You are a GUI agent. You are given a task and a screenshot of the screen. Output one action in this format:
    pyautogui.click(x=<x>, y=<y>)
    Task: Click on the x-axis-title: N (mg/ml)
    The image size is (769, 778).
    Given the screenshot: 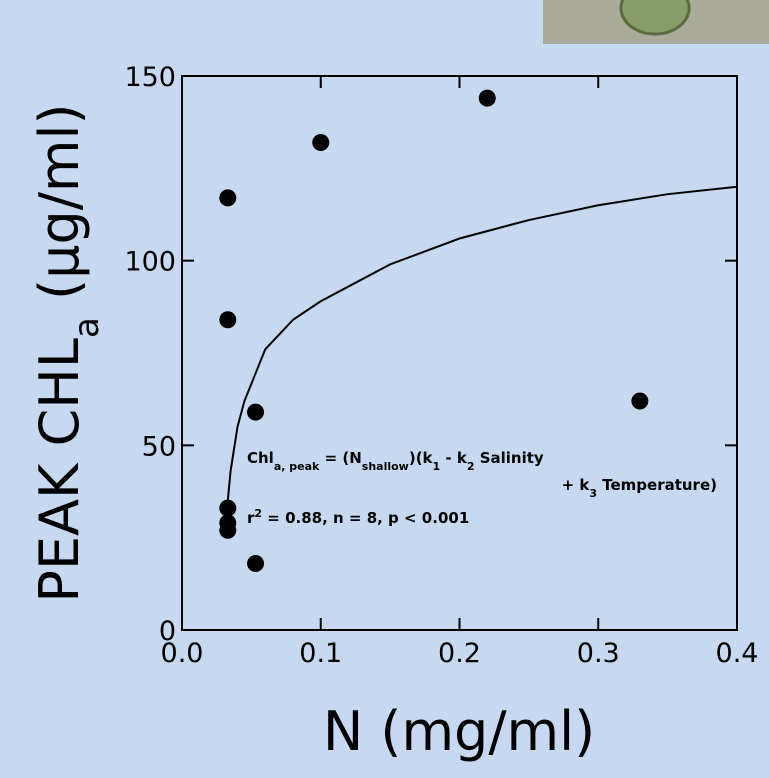 What is the action you would take?
    pyautogui.click(x=459, y=731)
    